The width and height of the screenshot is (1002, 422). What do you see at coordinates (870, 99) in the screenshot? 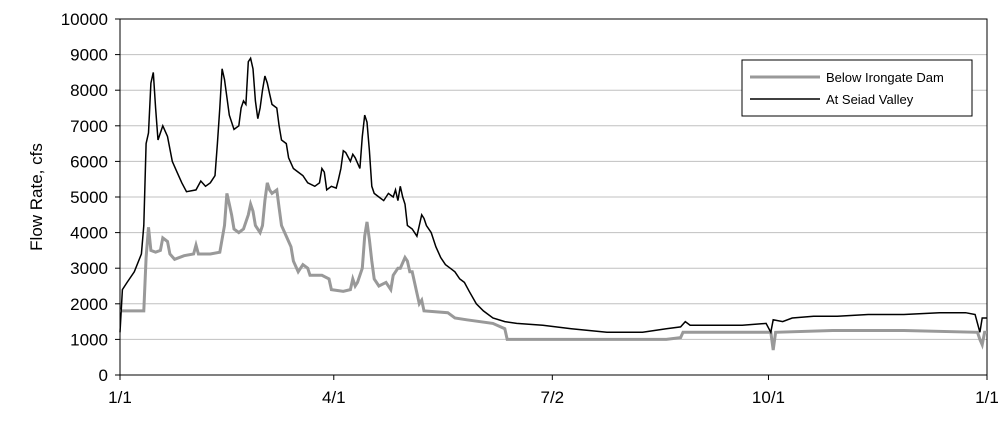
I see `legend-label: At Seiad Valley` at bounding box center [870, 99].